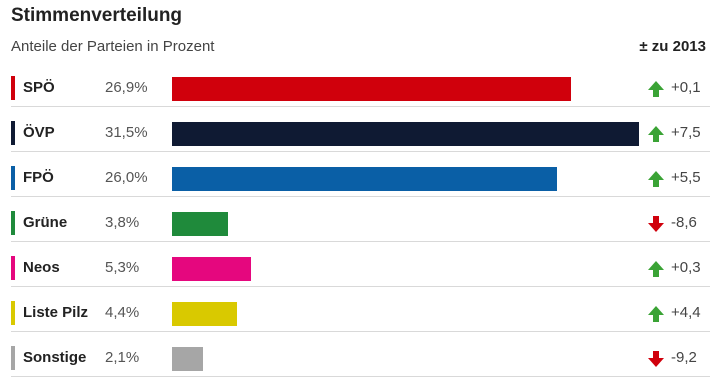 The width and height of the screenshot is (710, 377). What do you see at coordinates (126, 87) in the screenshot?
I see `value-label: 26,9%` at bounding box center [126, 87].